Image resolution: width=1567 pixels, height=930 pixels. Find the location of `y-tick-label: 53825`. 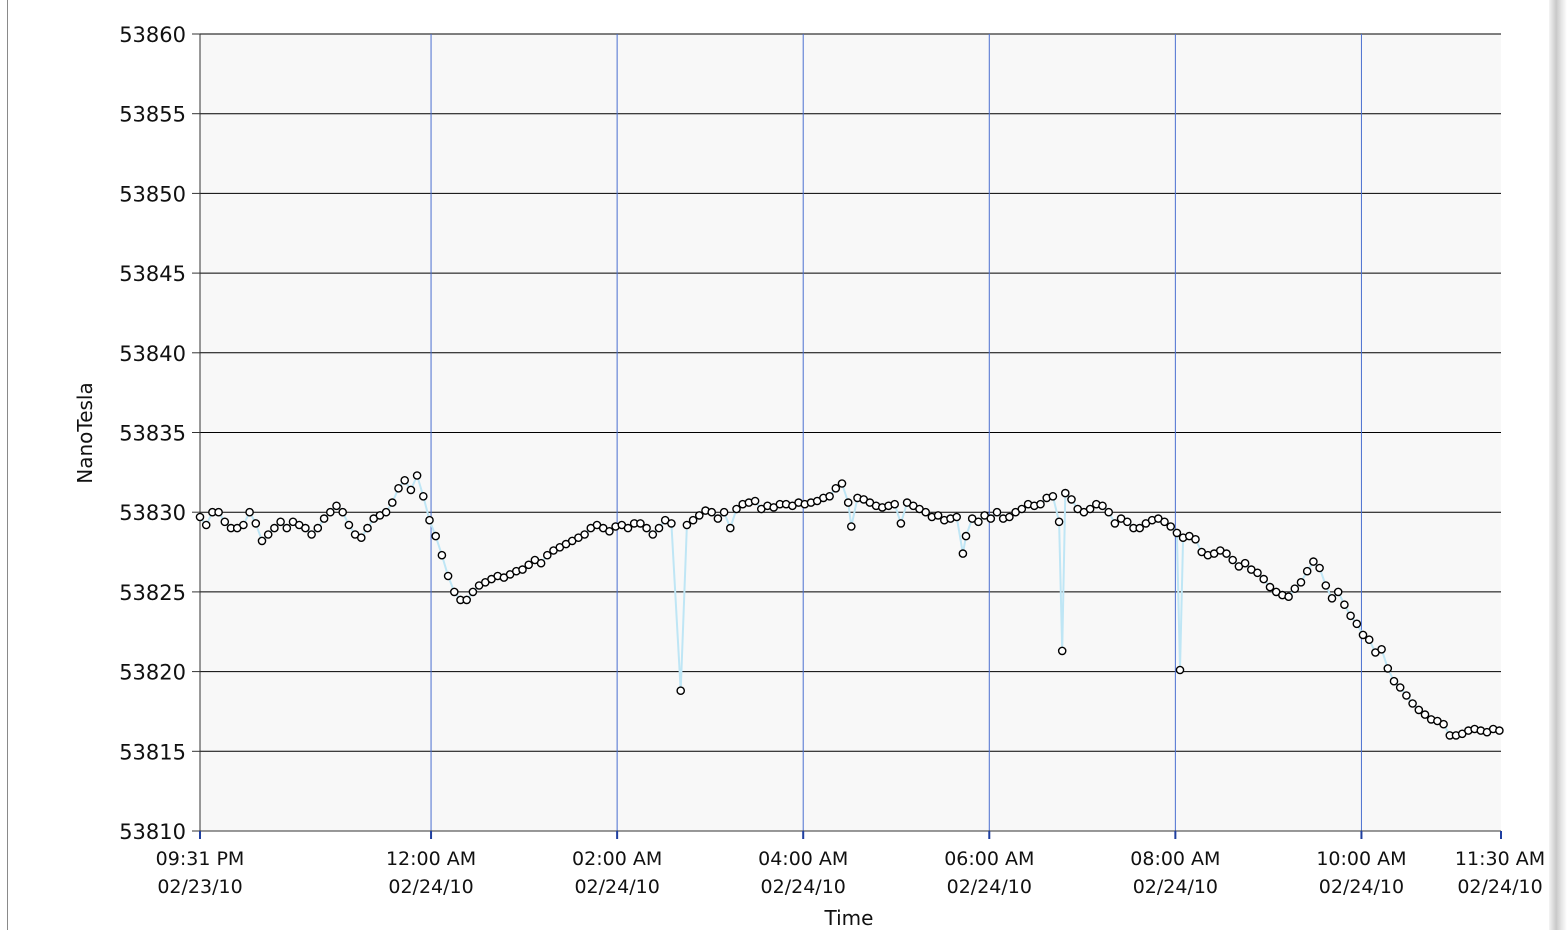

y-tick-label: 53825 is located at coordinates (152, 593).